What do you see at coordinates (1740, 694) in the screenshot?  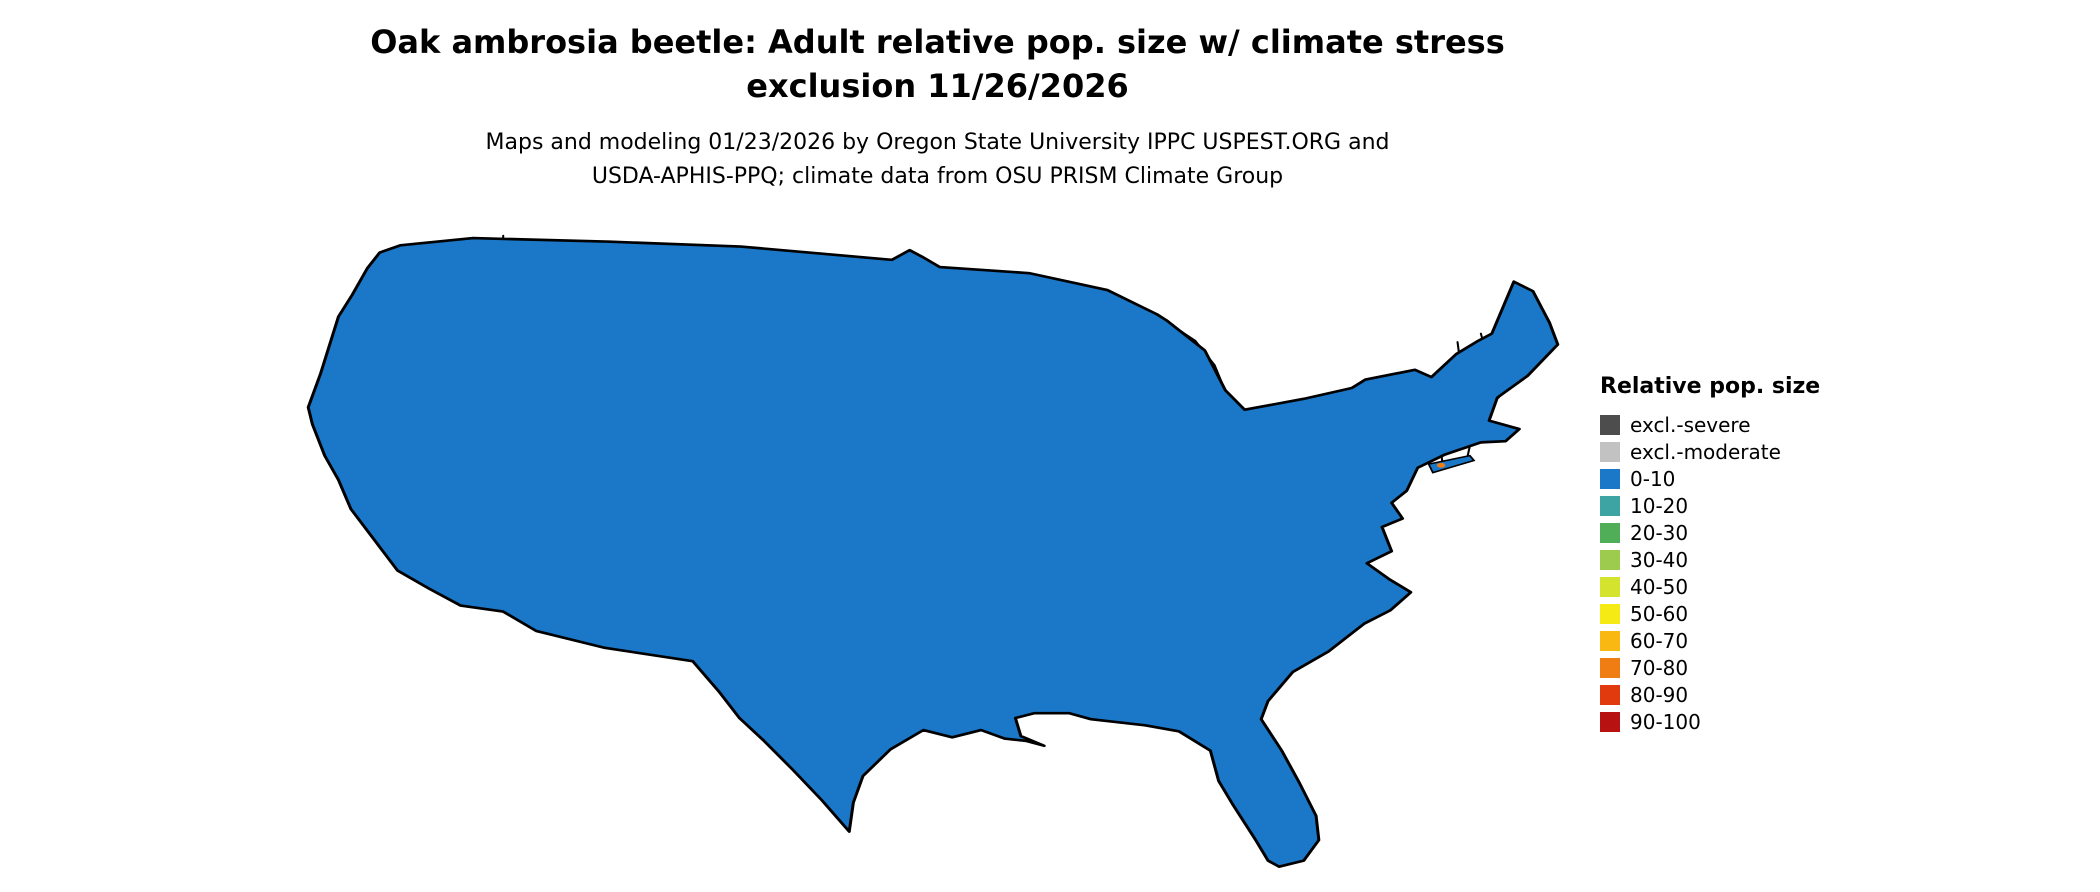 I see `legend-item: 80-90` at bounding box center [1740, 694].